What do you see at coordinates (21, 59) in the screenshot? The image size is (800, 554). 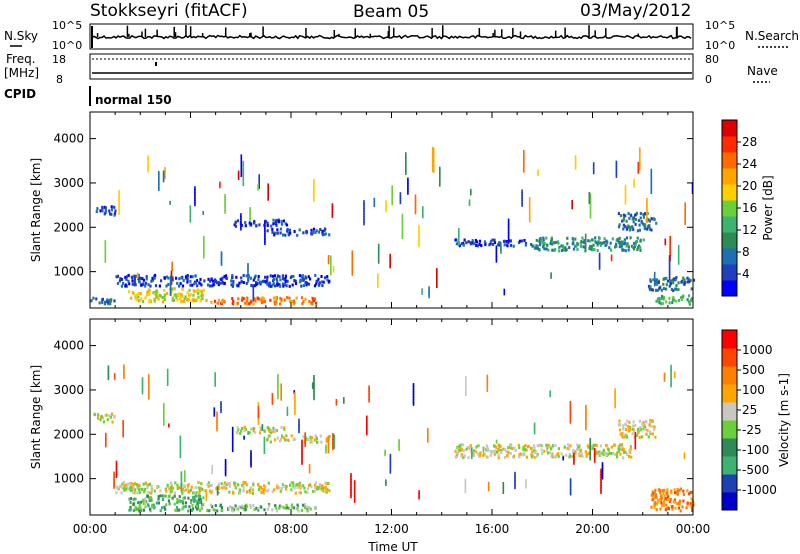 I see `freq-label: Freq.` at bounding box center [21, 59].